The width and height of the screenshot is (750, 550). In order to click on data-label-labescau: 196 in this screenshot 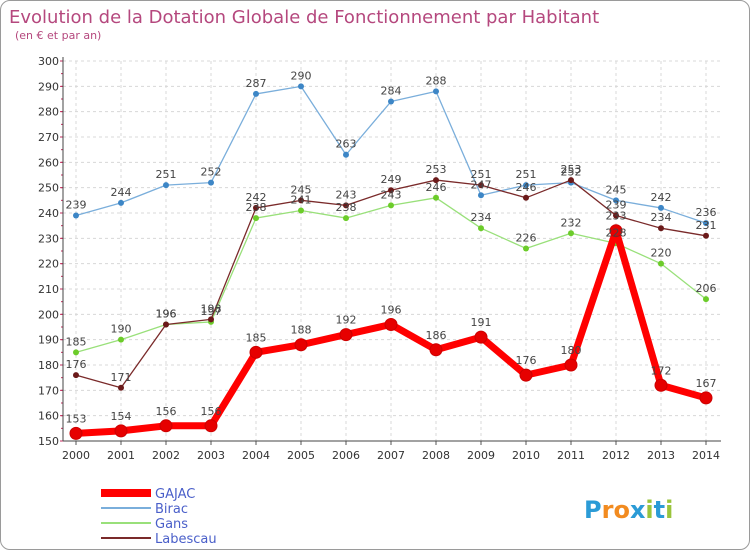, I will do `click(166, 313)`.